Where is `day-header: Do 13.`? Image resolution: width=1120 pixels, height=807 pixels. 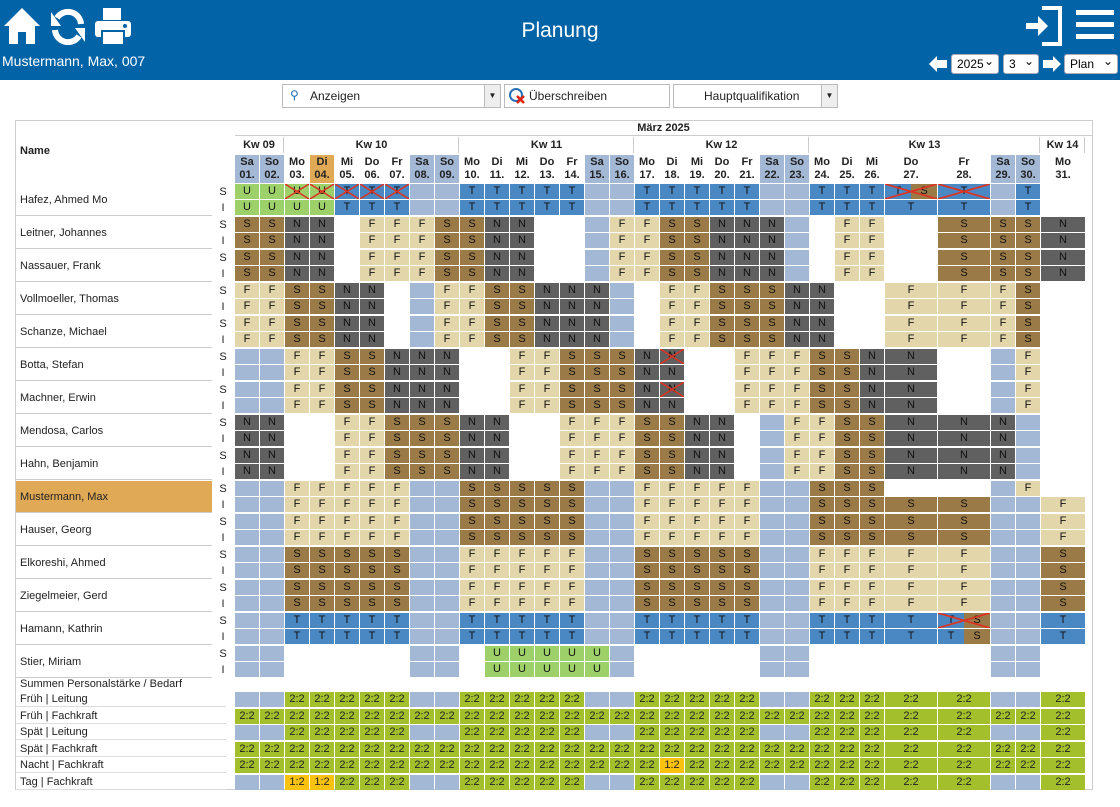 day-header: Do 13. is located at coordinates (547, 169).